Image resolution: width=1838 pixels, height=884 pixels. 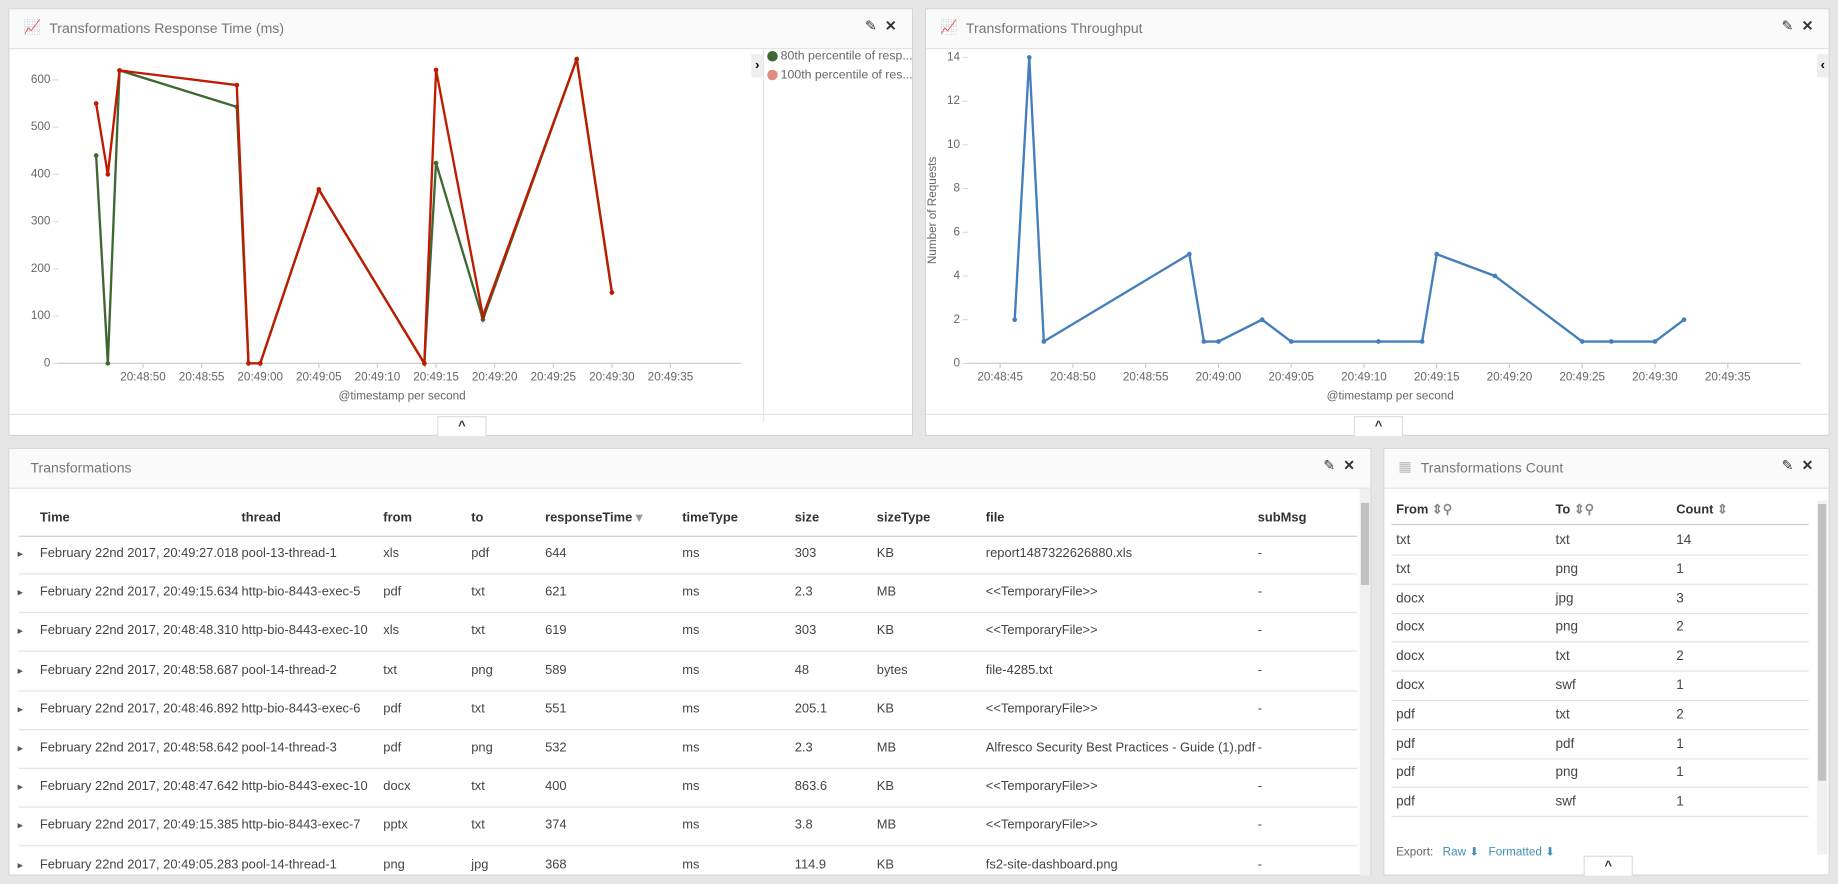 What do you see at coordinates (460, 414) in the screenshot?
I see `panel-footer-line` at bounding box center [460, 414].